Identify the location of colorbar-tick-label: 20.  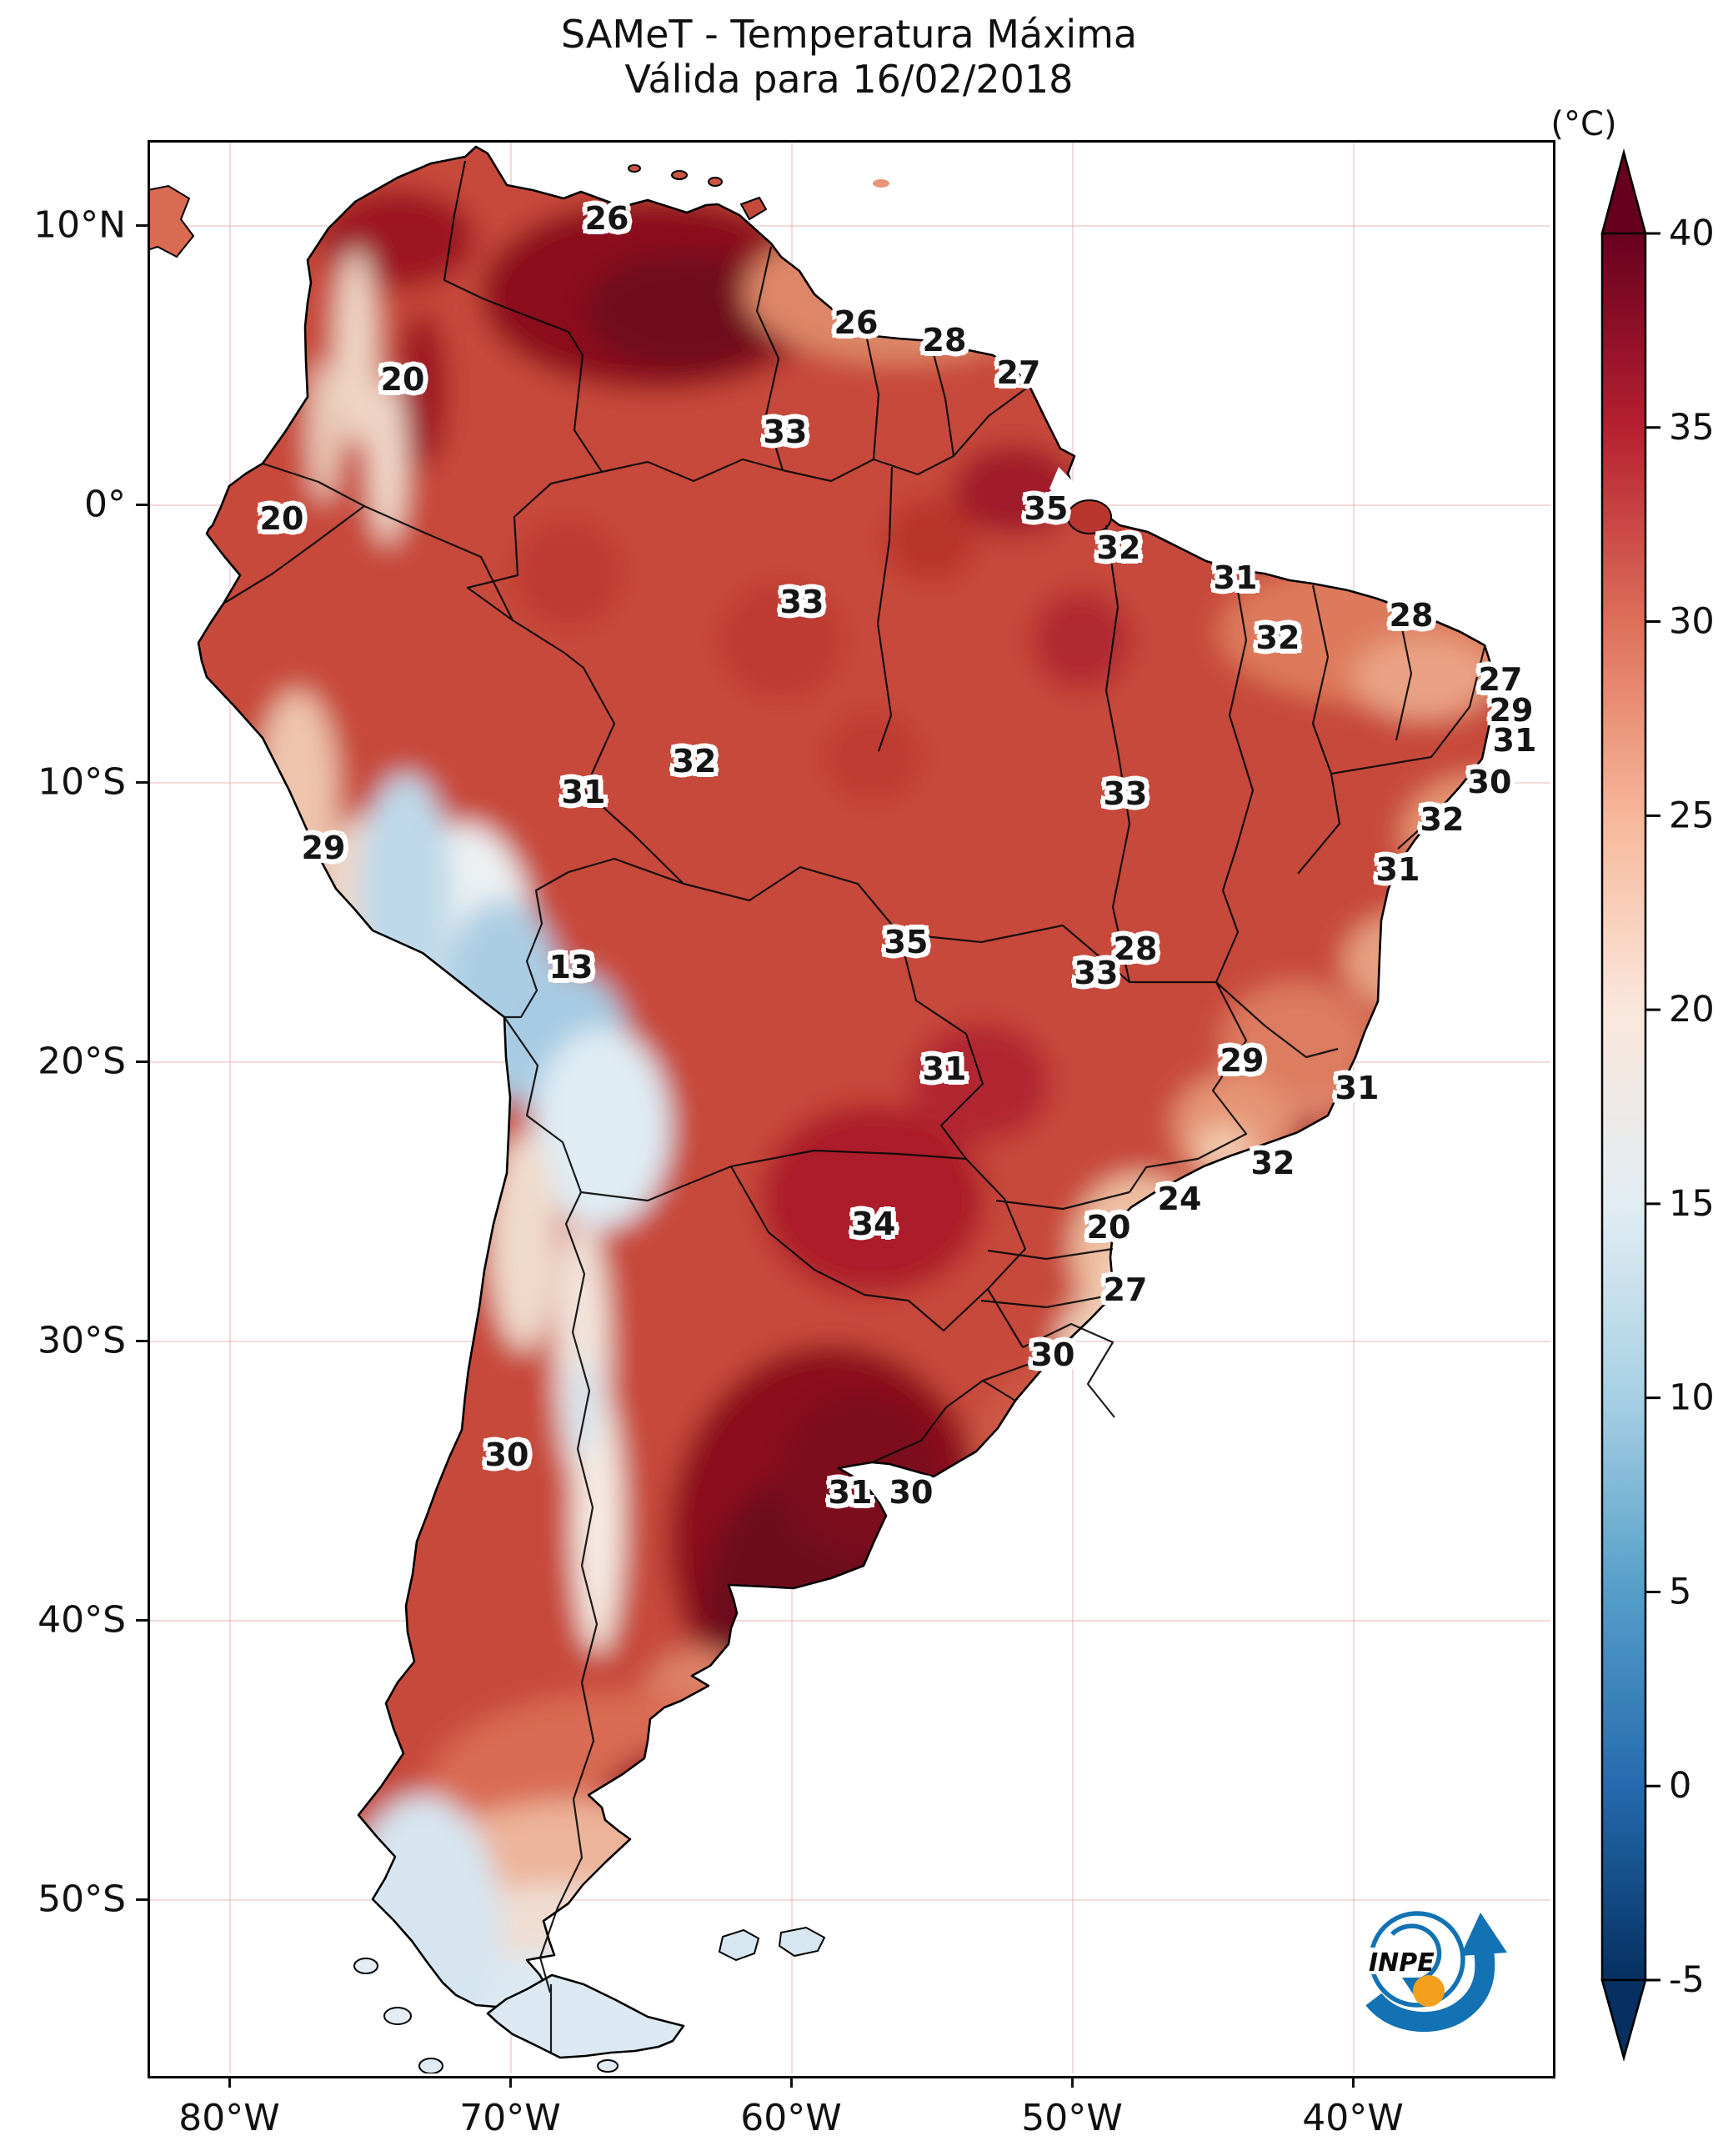
(1692, 1009).